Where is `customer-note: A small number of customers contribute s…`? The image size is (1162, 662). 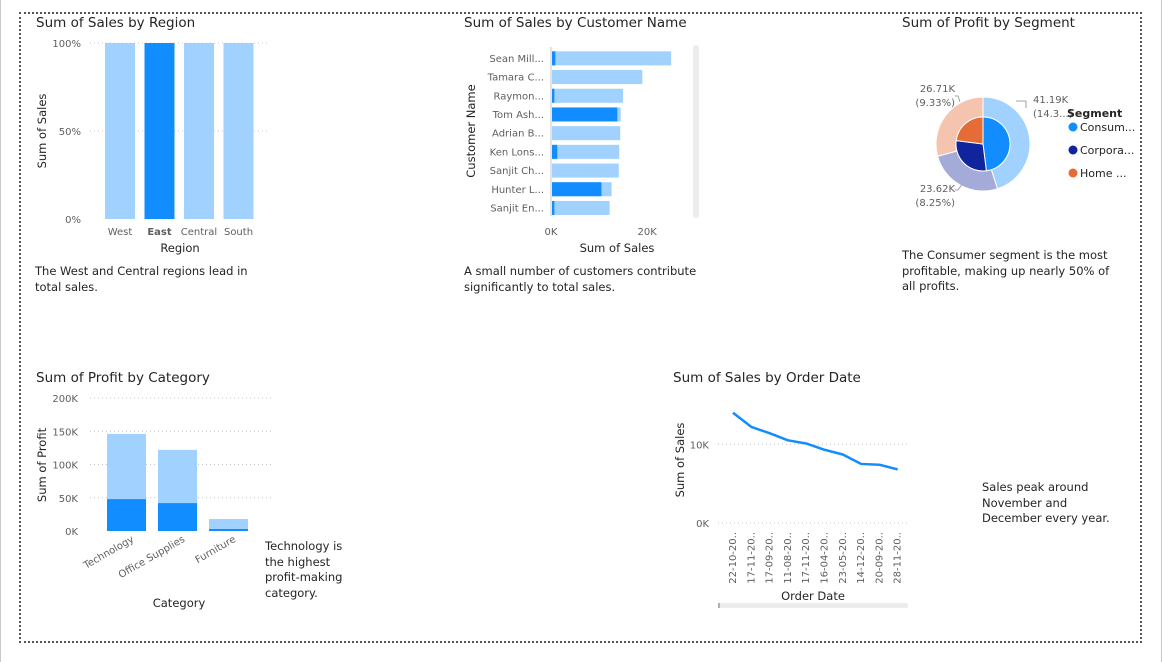
customer-note: A small number of customers contribute s… is located at coordinates (580, 279).